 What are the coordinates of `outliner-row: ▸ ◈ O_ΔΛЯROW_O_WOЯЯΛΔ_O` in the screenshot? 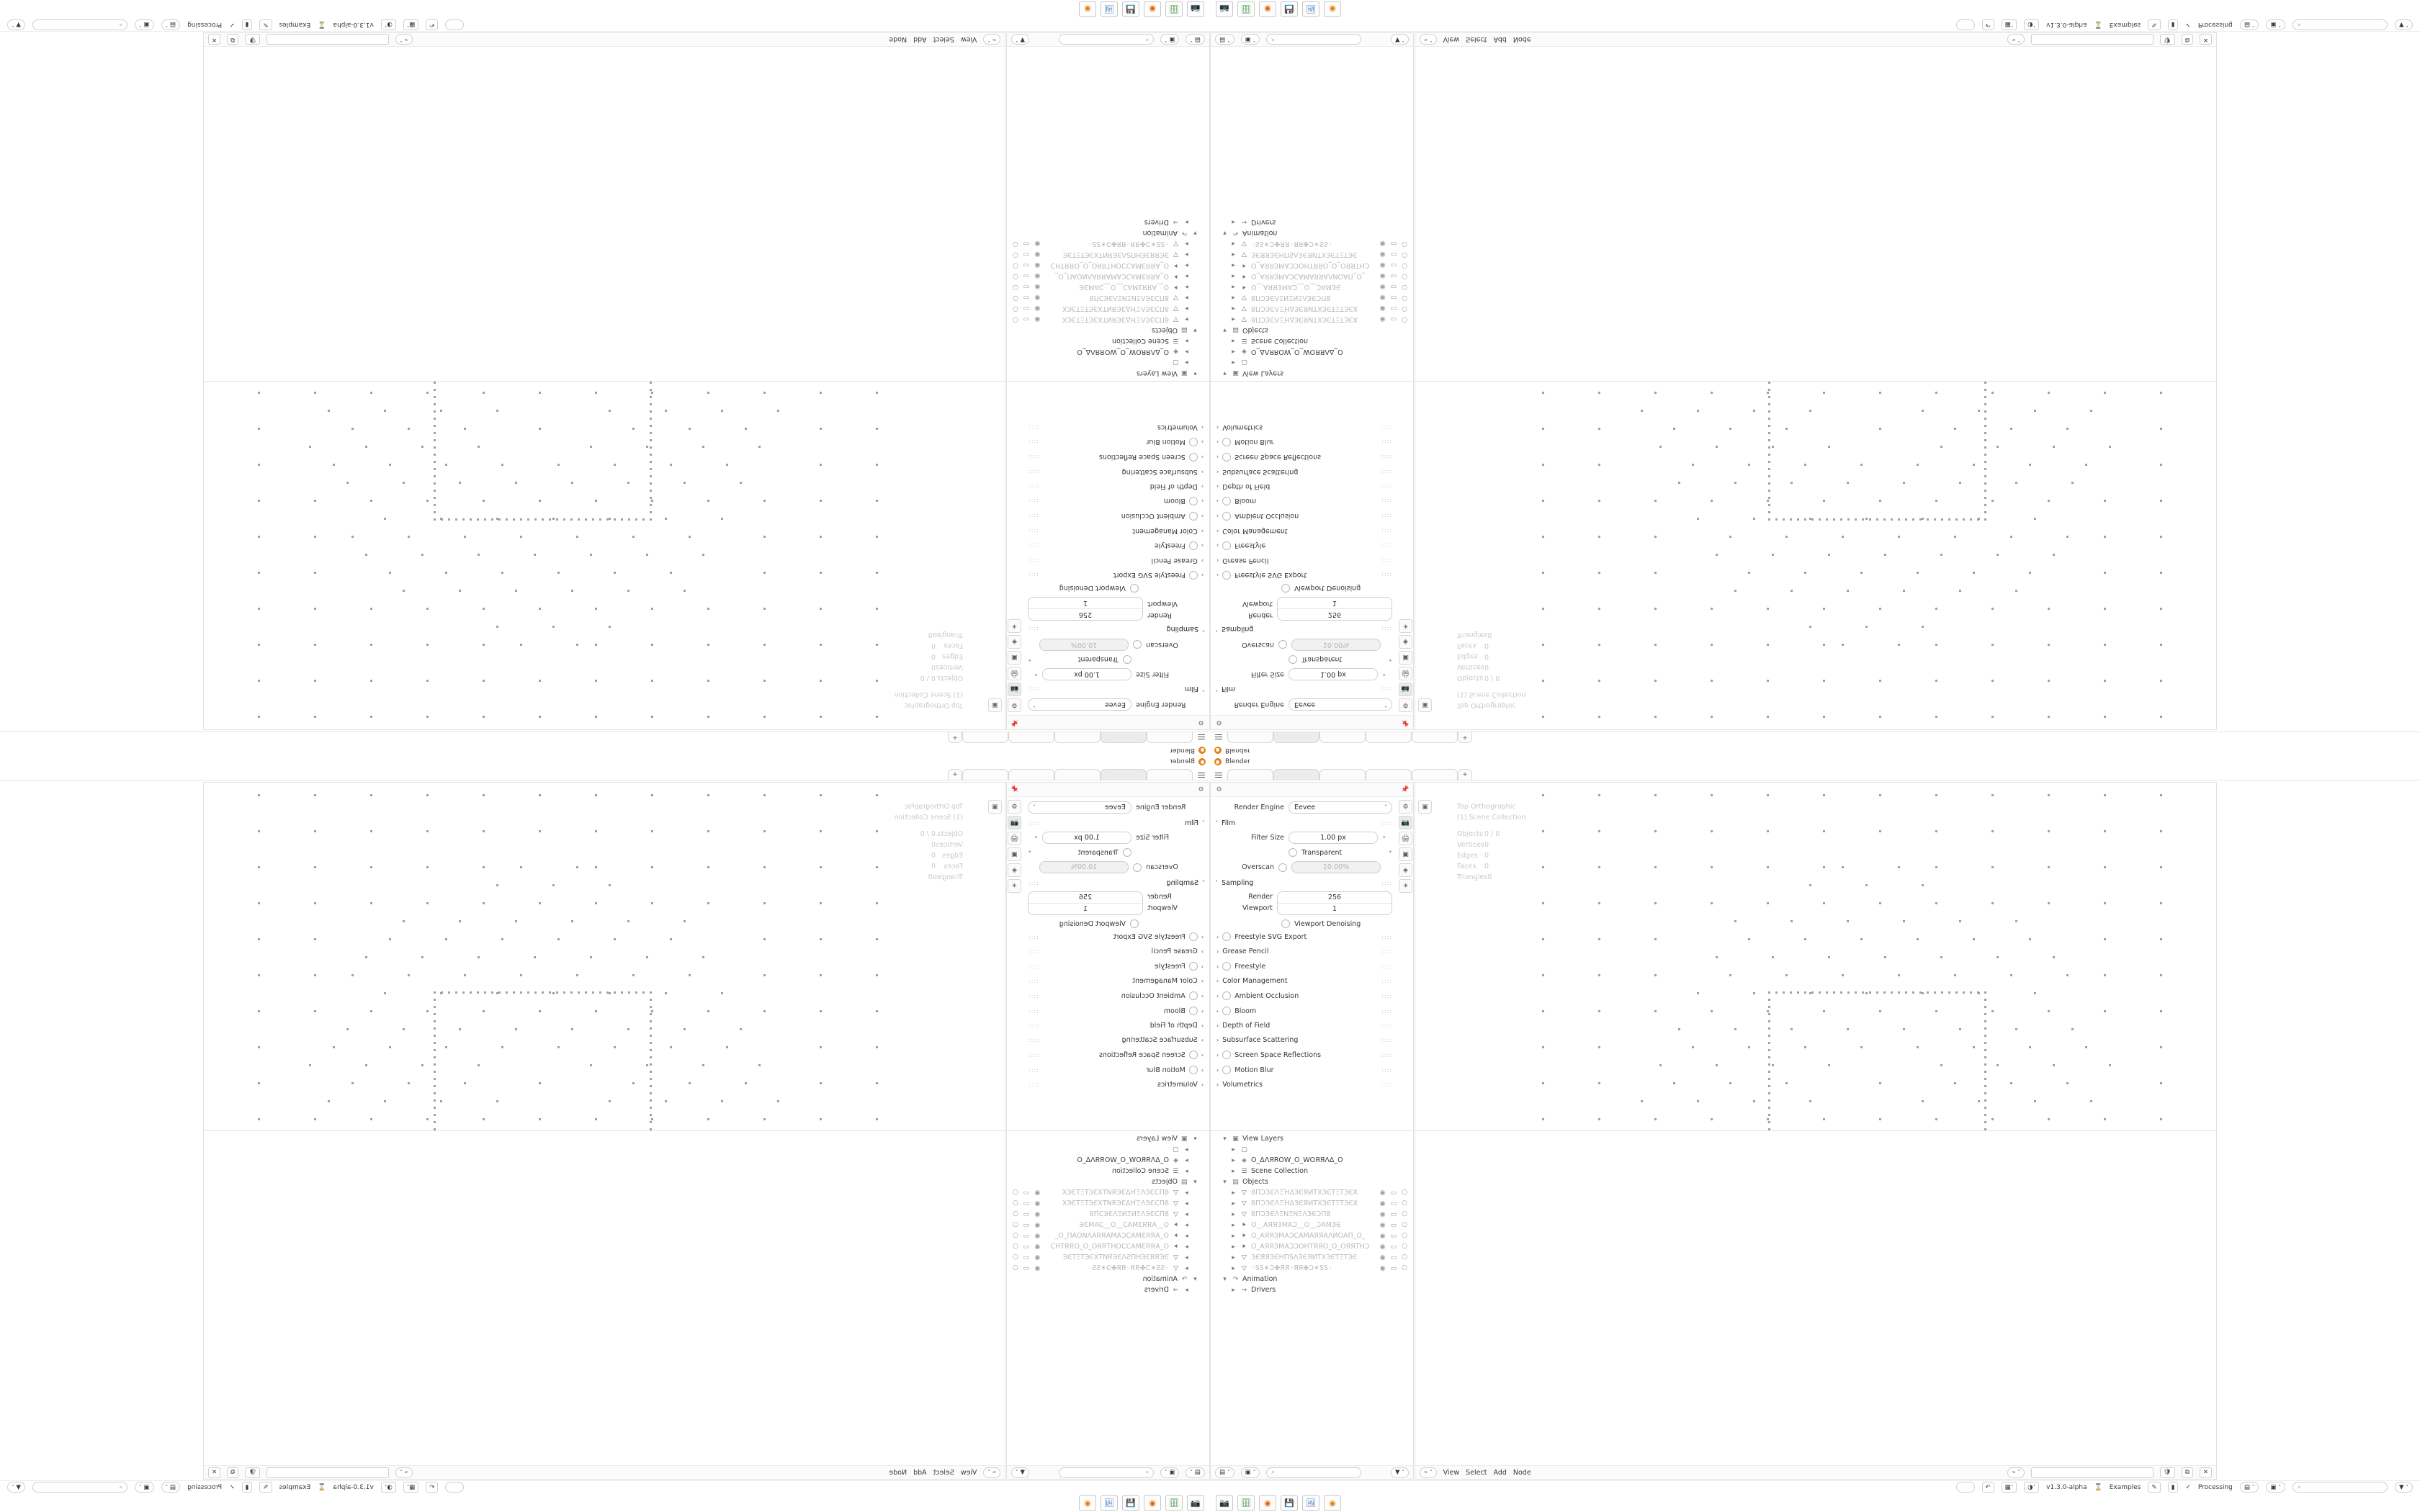 It's located at (1312, 351).